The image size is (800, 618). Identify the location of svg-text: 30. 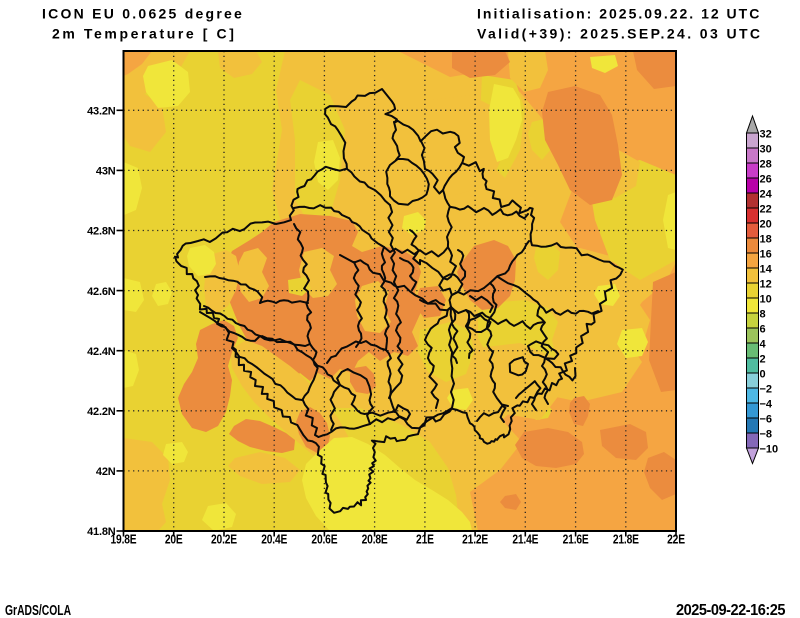
(766, 149).